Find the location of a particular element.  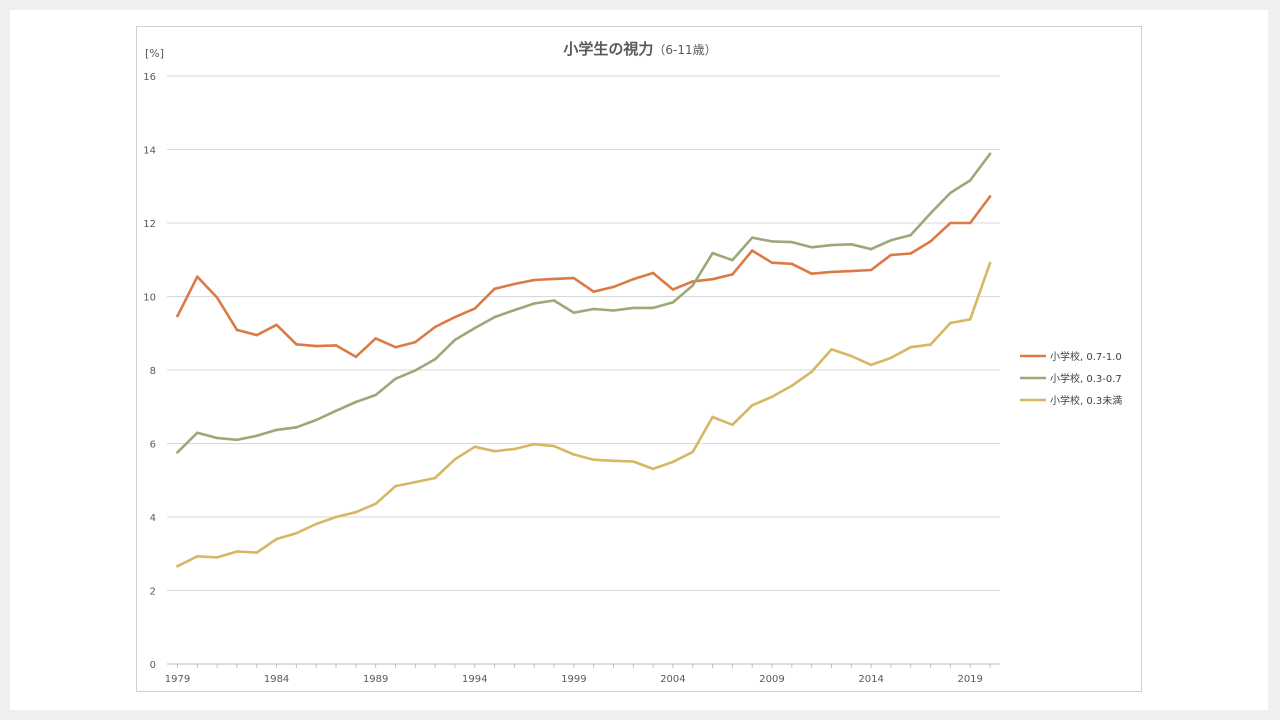

legend-item: 小学校, 0.3未満 is located at coordinates (1071, 400).